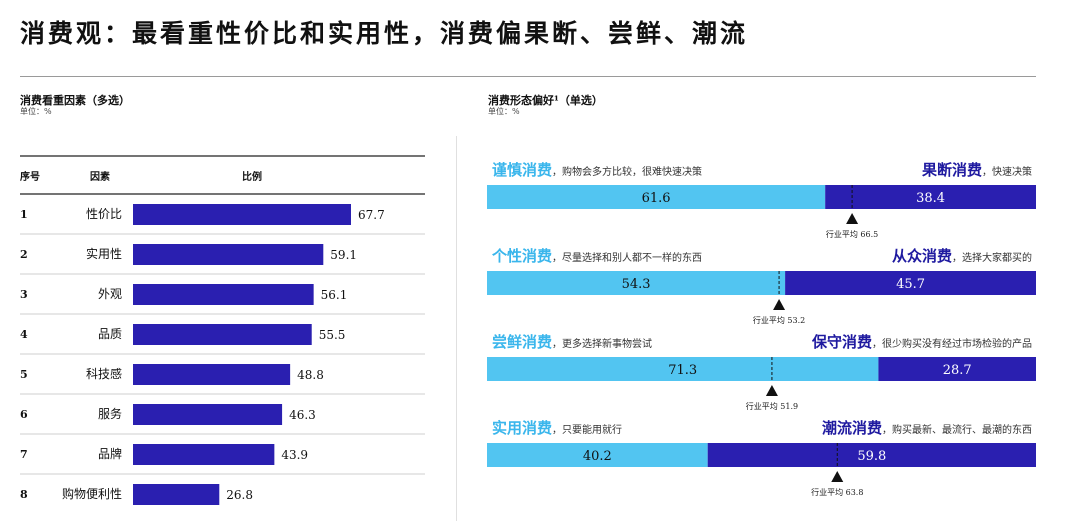 The width and height of the screenshot is (1080, 529). I want to click on row-index: 4, so click(24, 334).